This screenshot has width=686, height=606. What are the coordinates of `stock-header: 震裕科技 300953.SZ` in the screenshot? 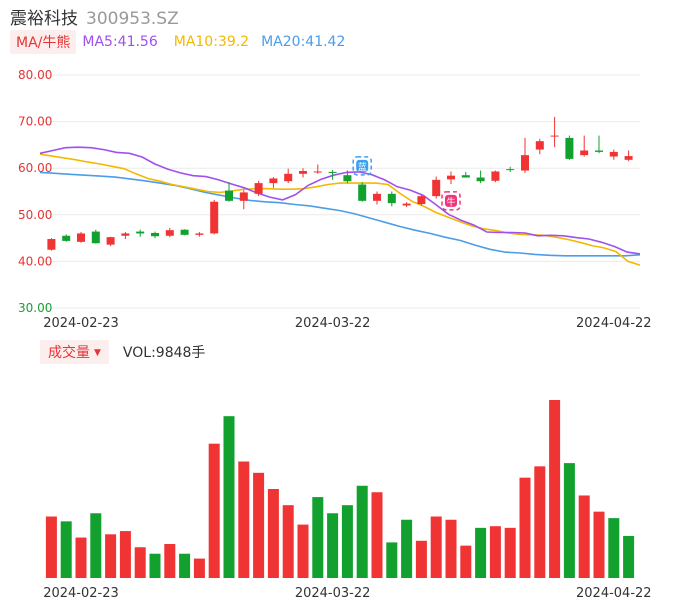 It's located at (94, 16).